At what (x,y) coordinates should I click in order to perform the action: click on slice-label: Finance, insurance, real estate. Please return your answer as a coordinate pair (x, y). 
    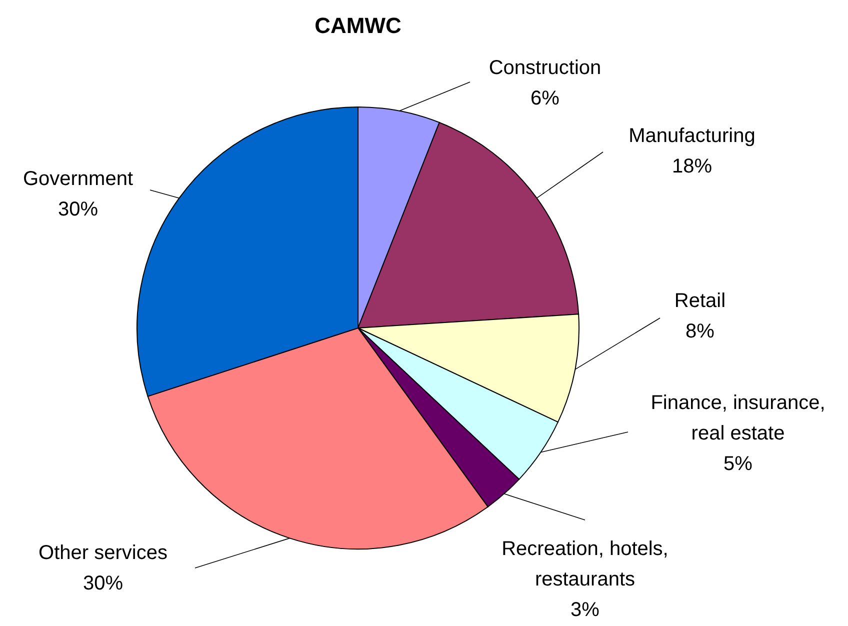
    Looking at the image, I should click on (738, 418).